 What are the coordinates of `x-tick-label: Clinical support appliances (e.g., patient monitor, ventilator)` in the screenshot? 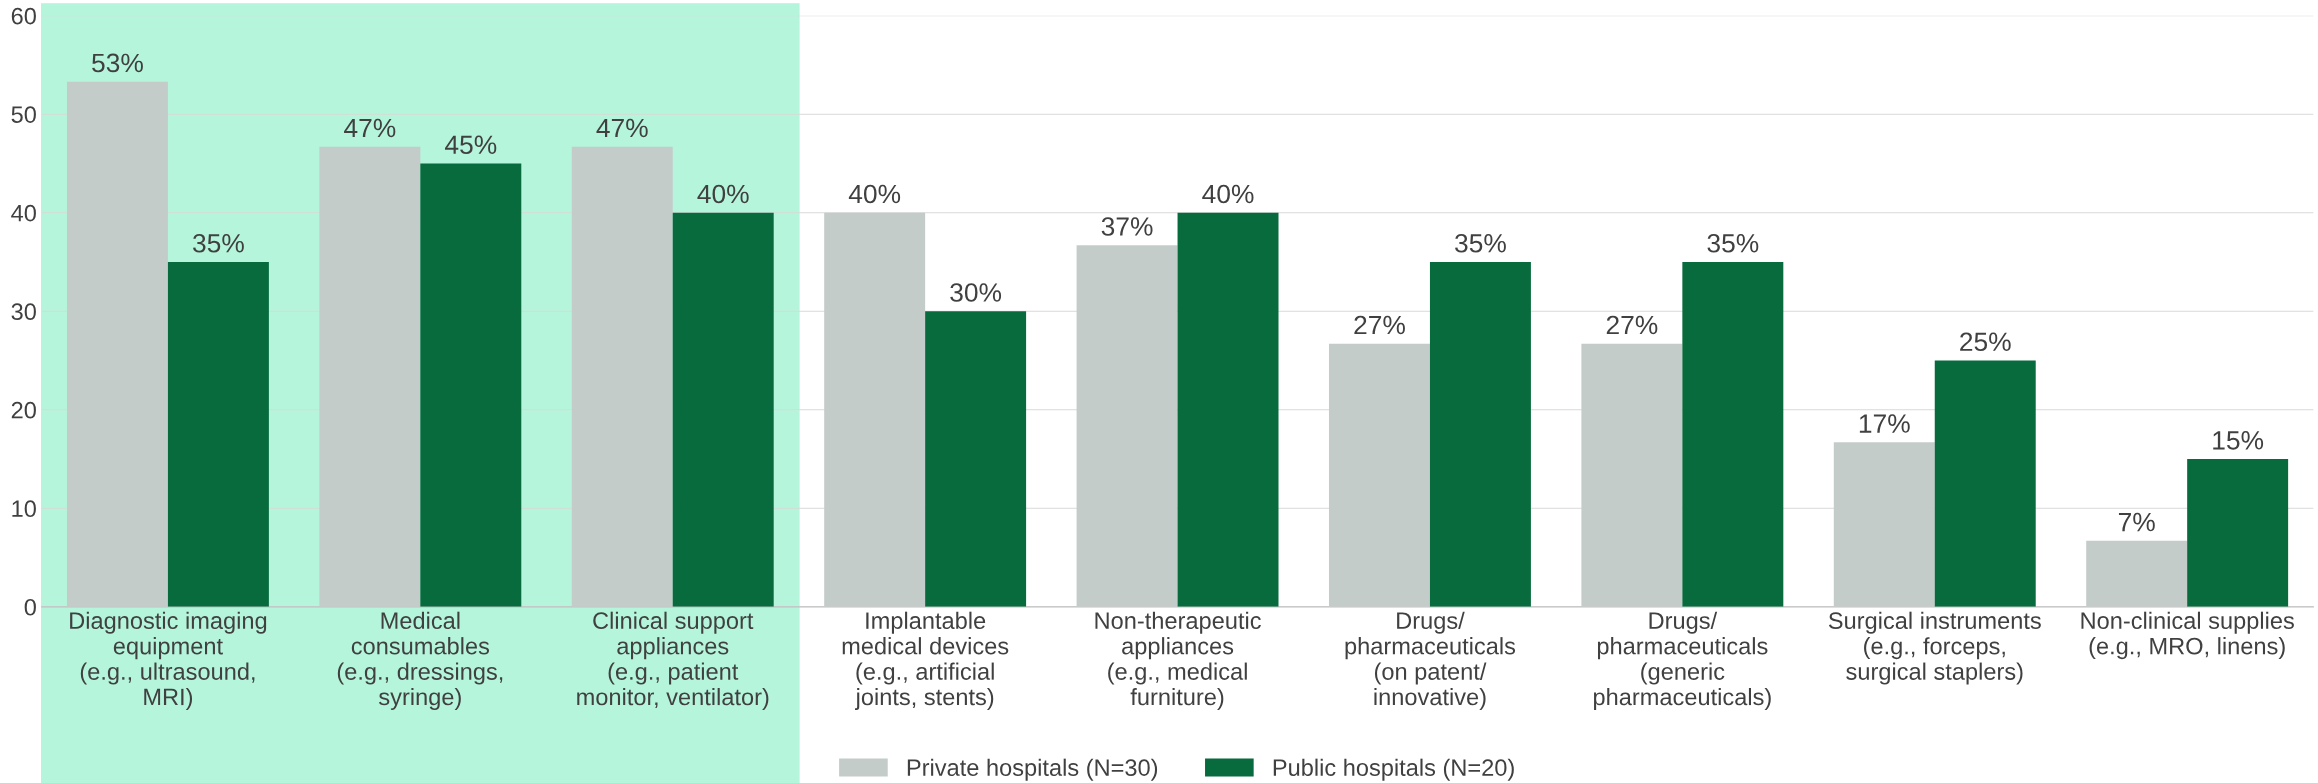 It's located at (673, 660).